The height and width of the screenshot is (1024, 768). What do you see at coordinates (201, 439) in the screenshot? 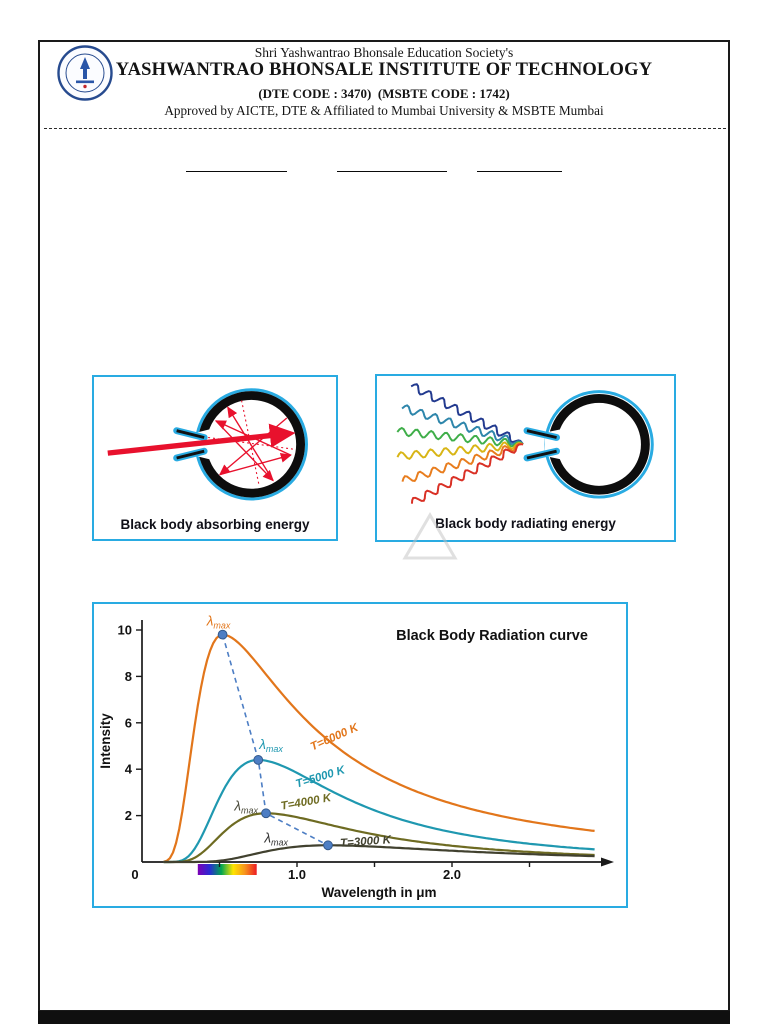
I see `incident-ray-arrow` at bounding box center [201, 439].